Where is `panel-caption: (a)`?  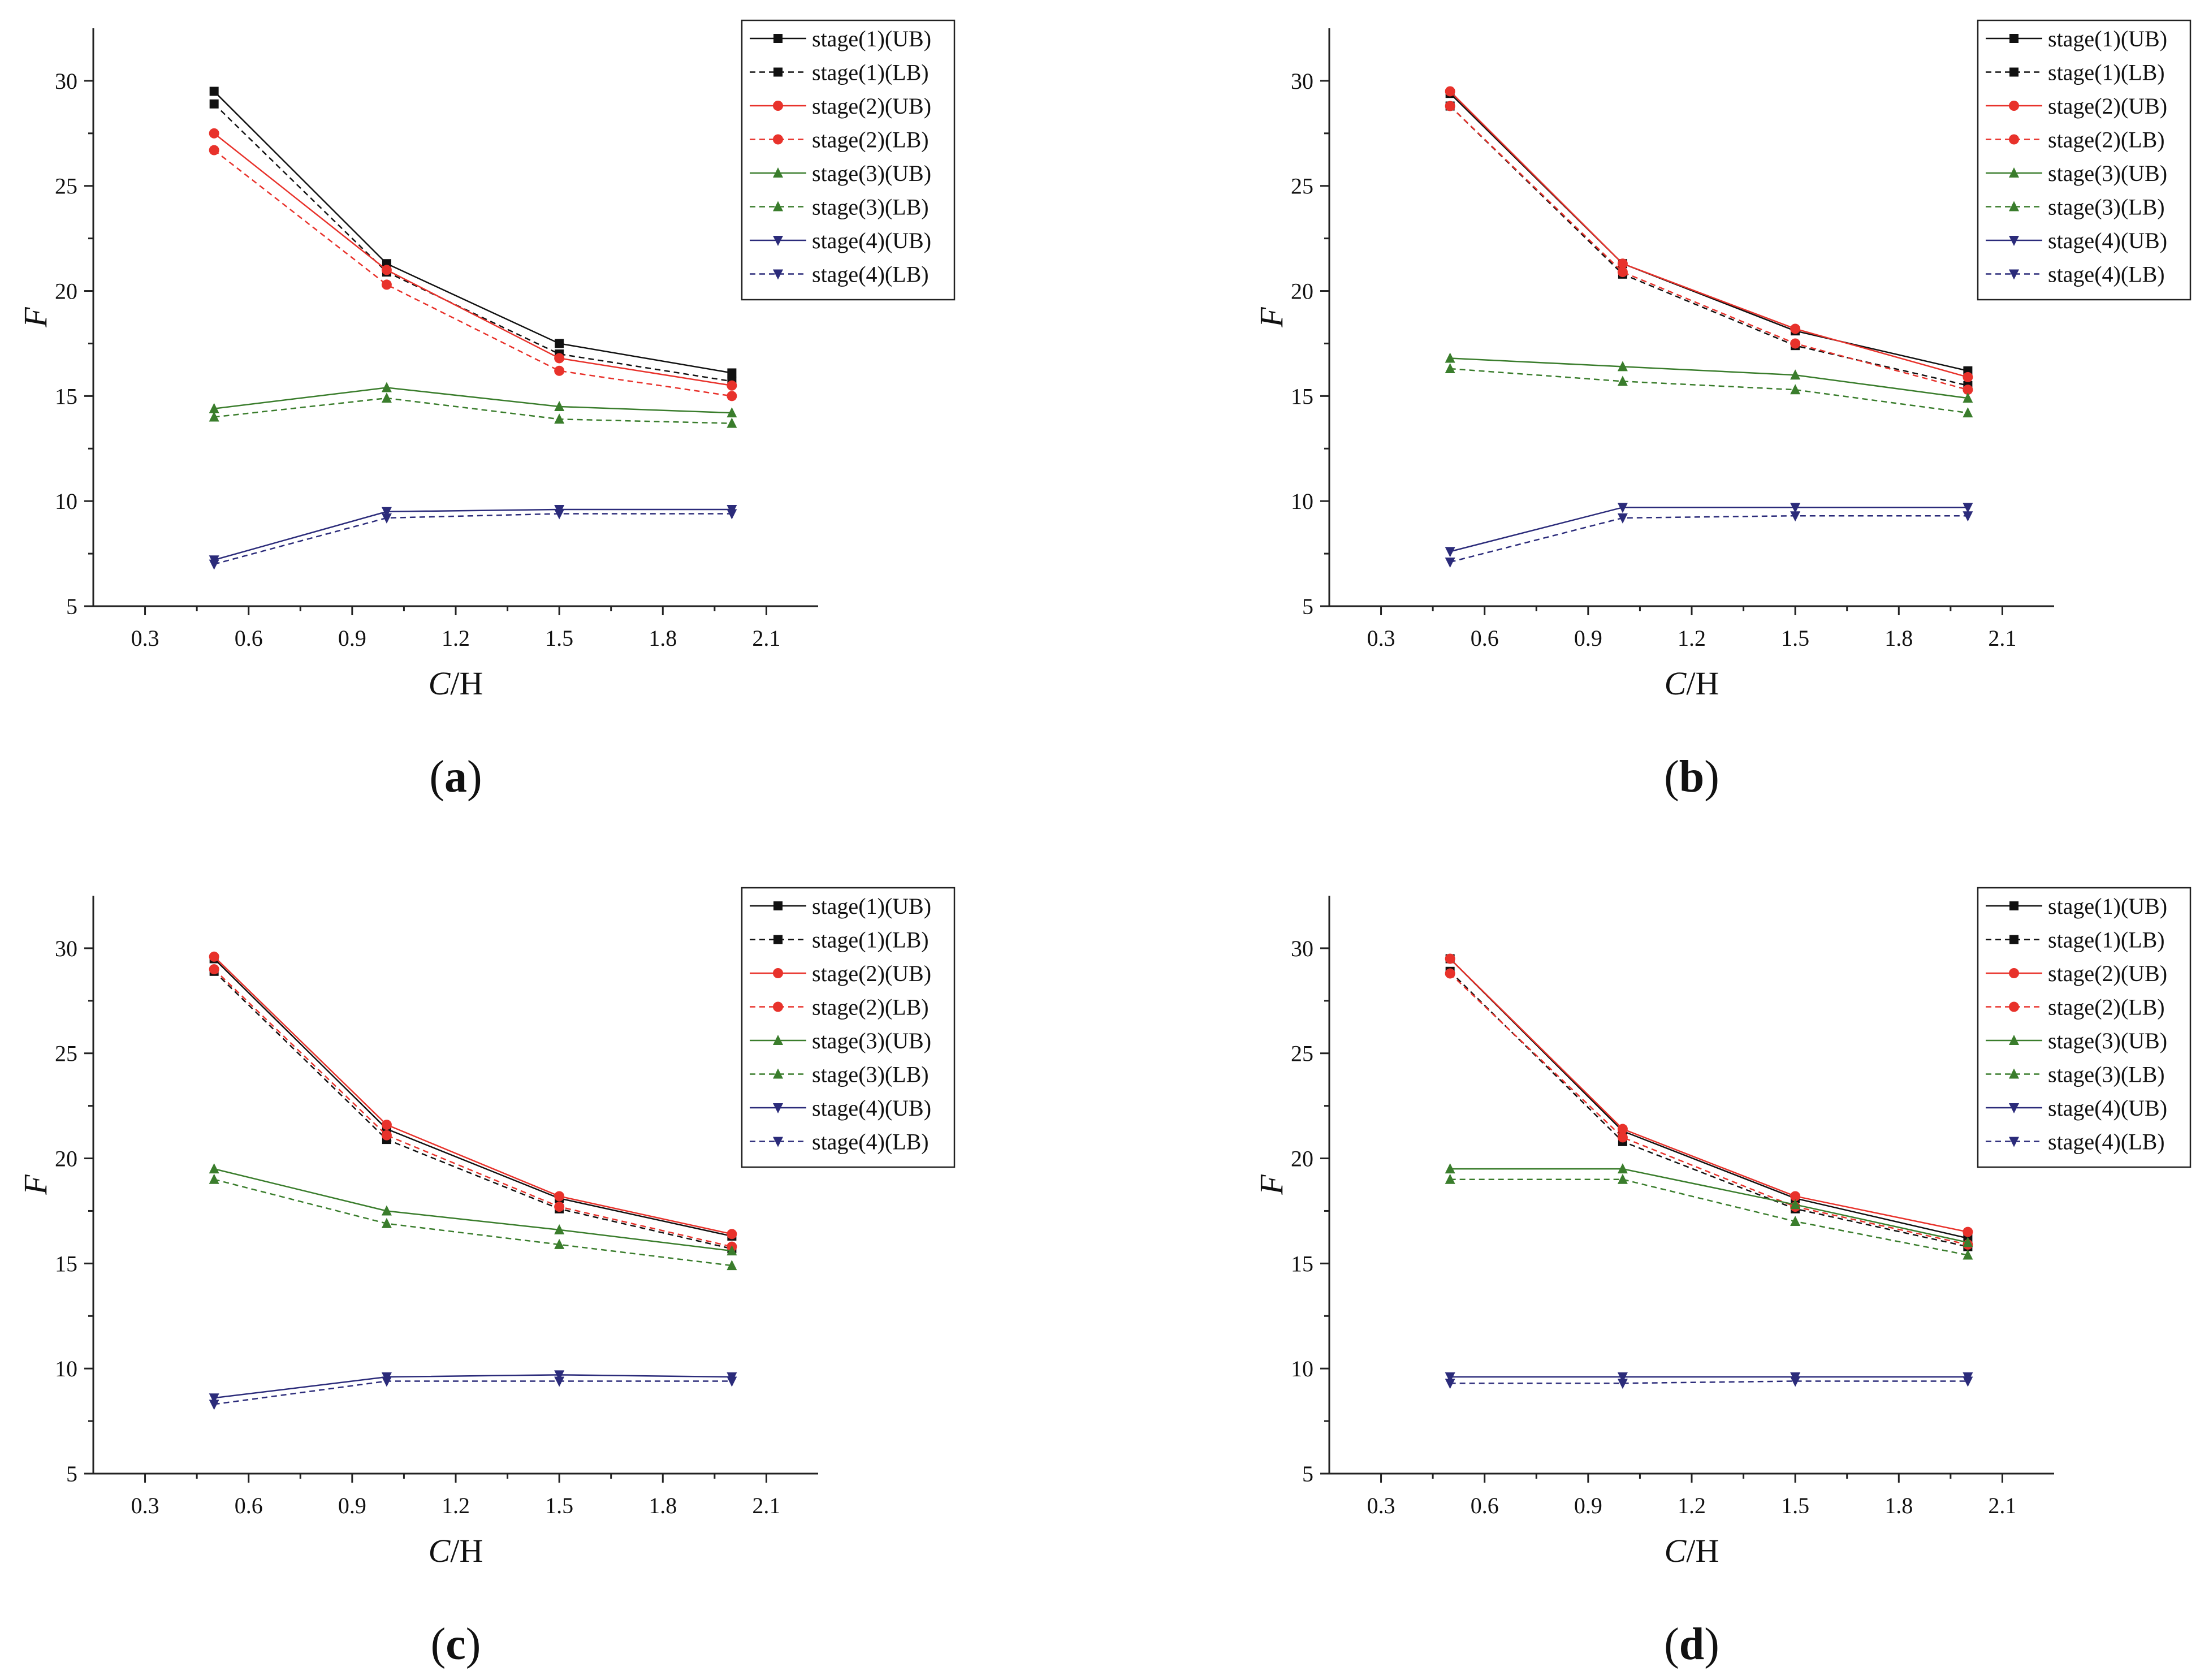
panel-caption: (a) is located at coordinates (455, 777).